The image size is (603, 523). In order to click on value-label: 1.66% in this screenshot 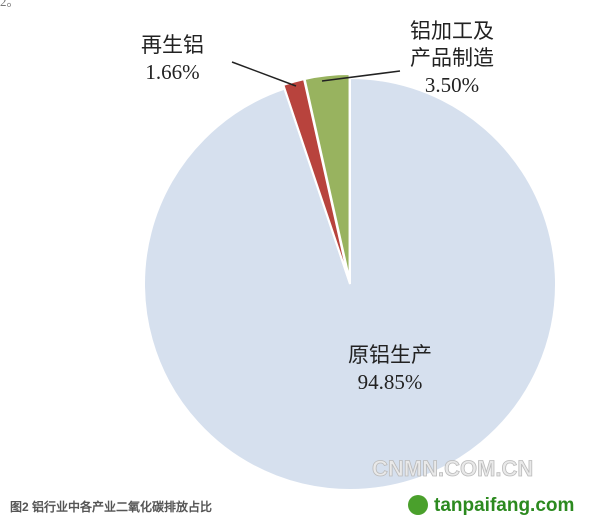, I will do `click(172, 72)`.